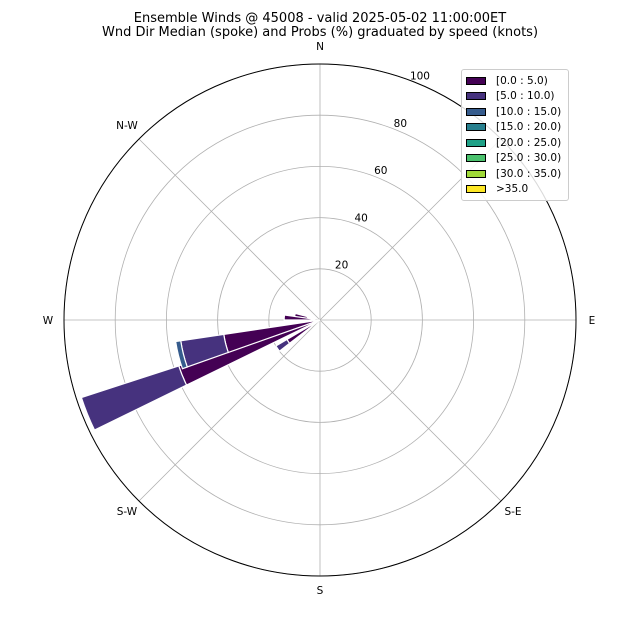  Describe the element at coordinates (127, 126) in the screenshot. I see `direction-label-N-W: N-W` at that location.